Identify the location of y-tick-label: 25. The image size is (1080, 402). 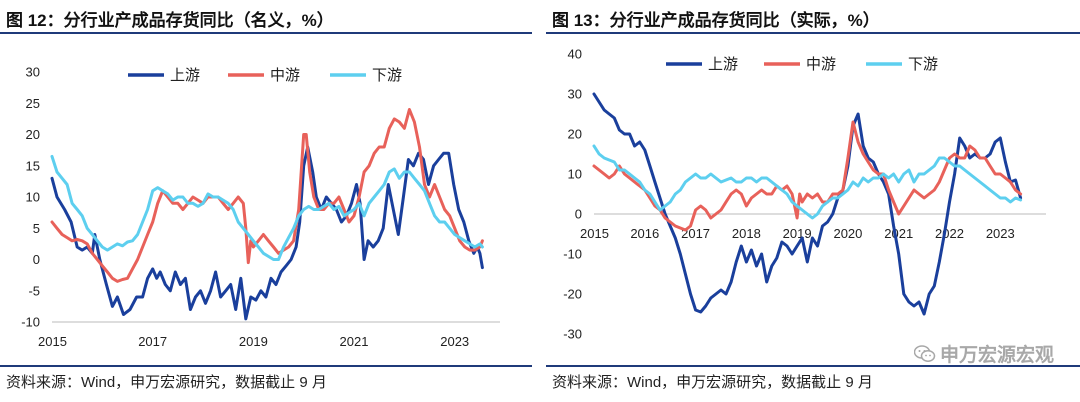
(33, 103).